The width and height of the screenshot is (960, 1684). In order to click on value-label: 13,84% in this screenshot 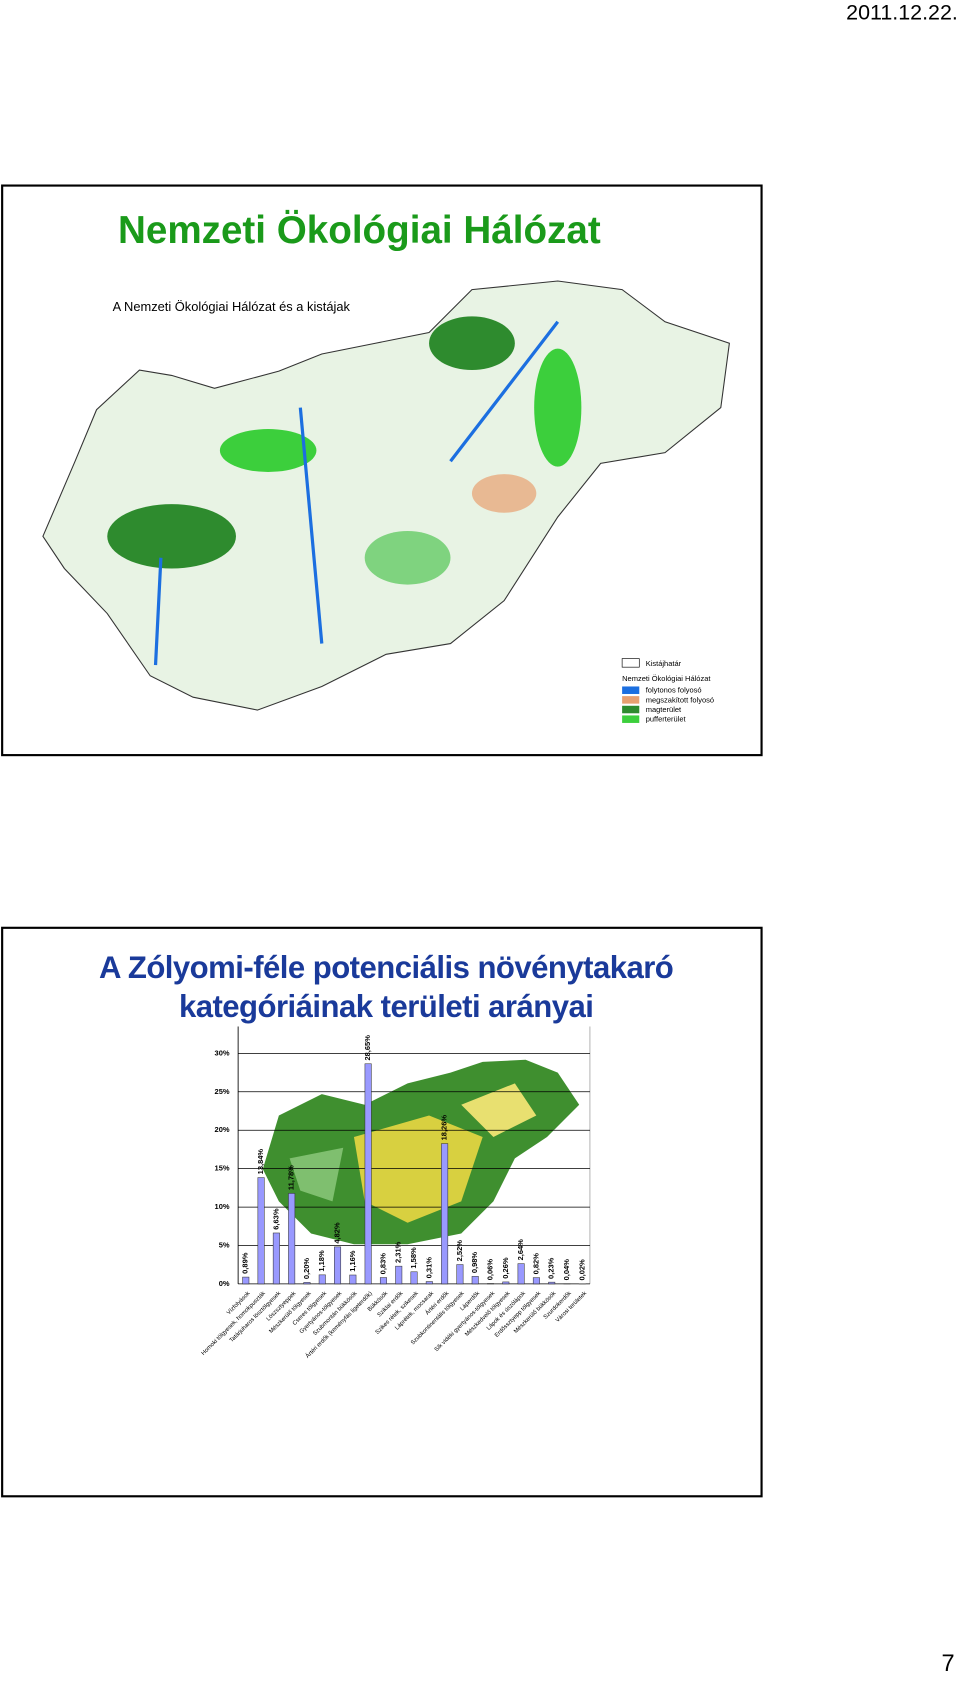, I will do `click(260, 1162)`.